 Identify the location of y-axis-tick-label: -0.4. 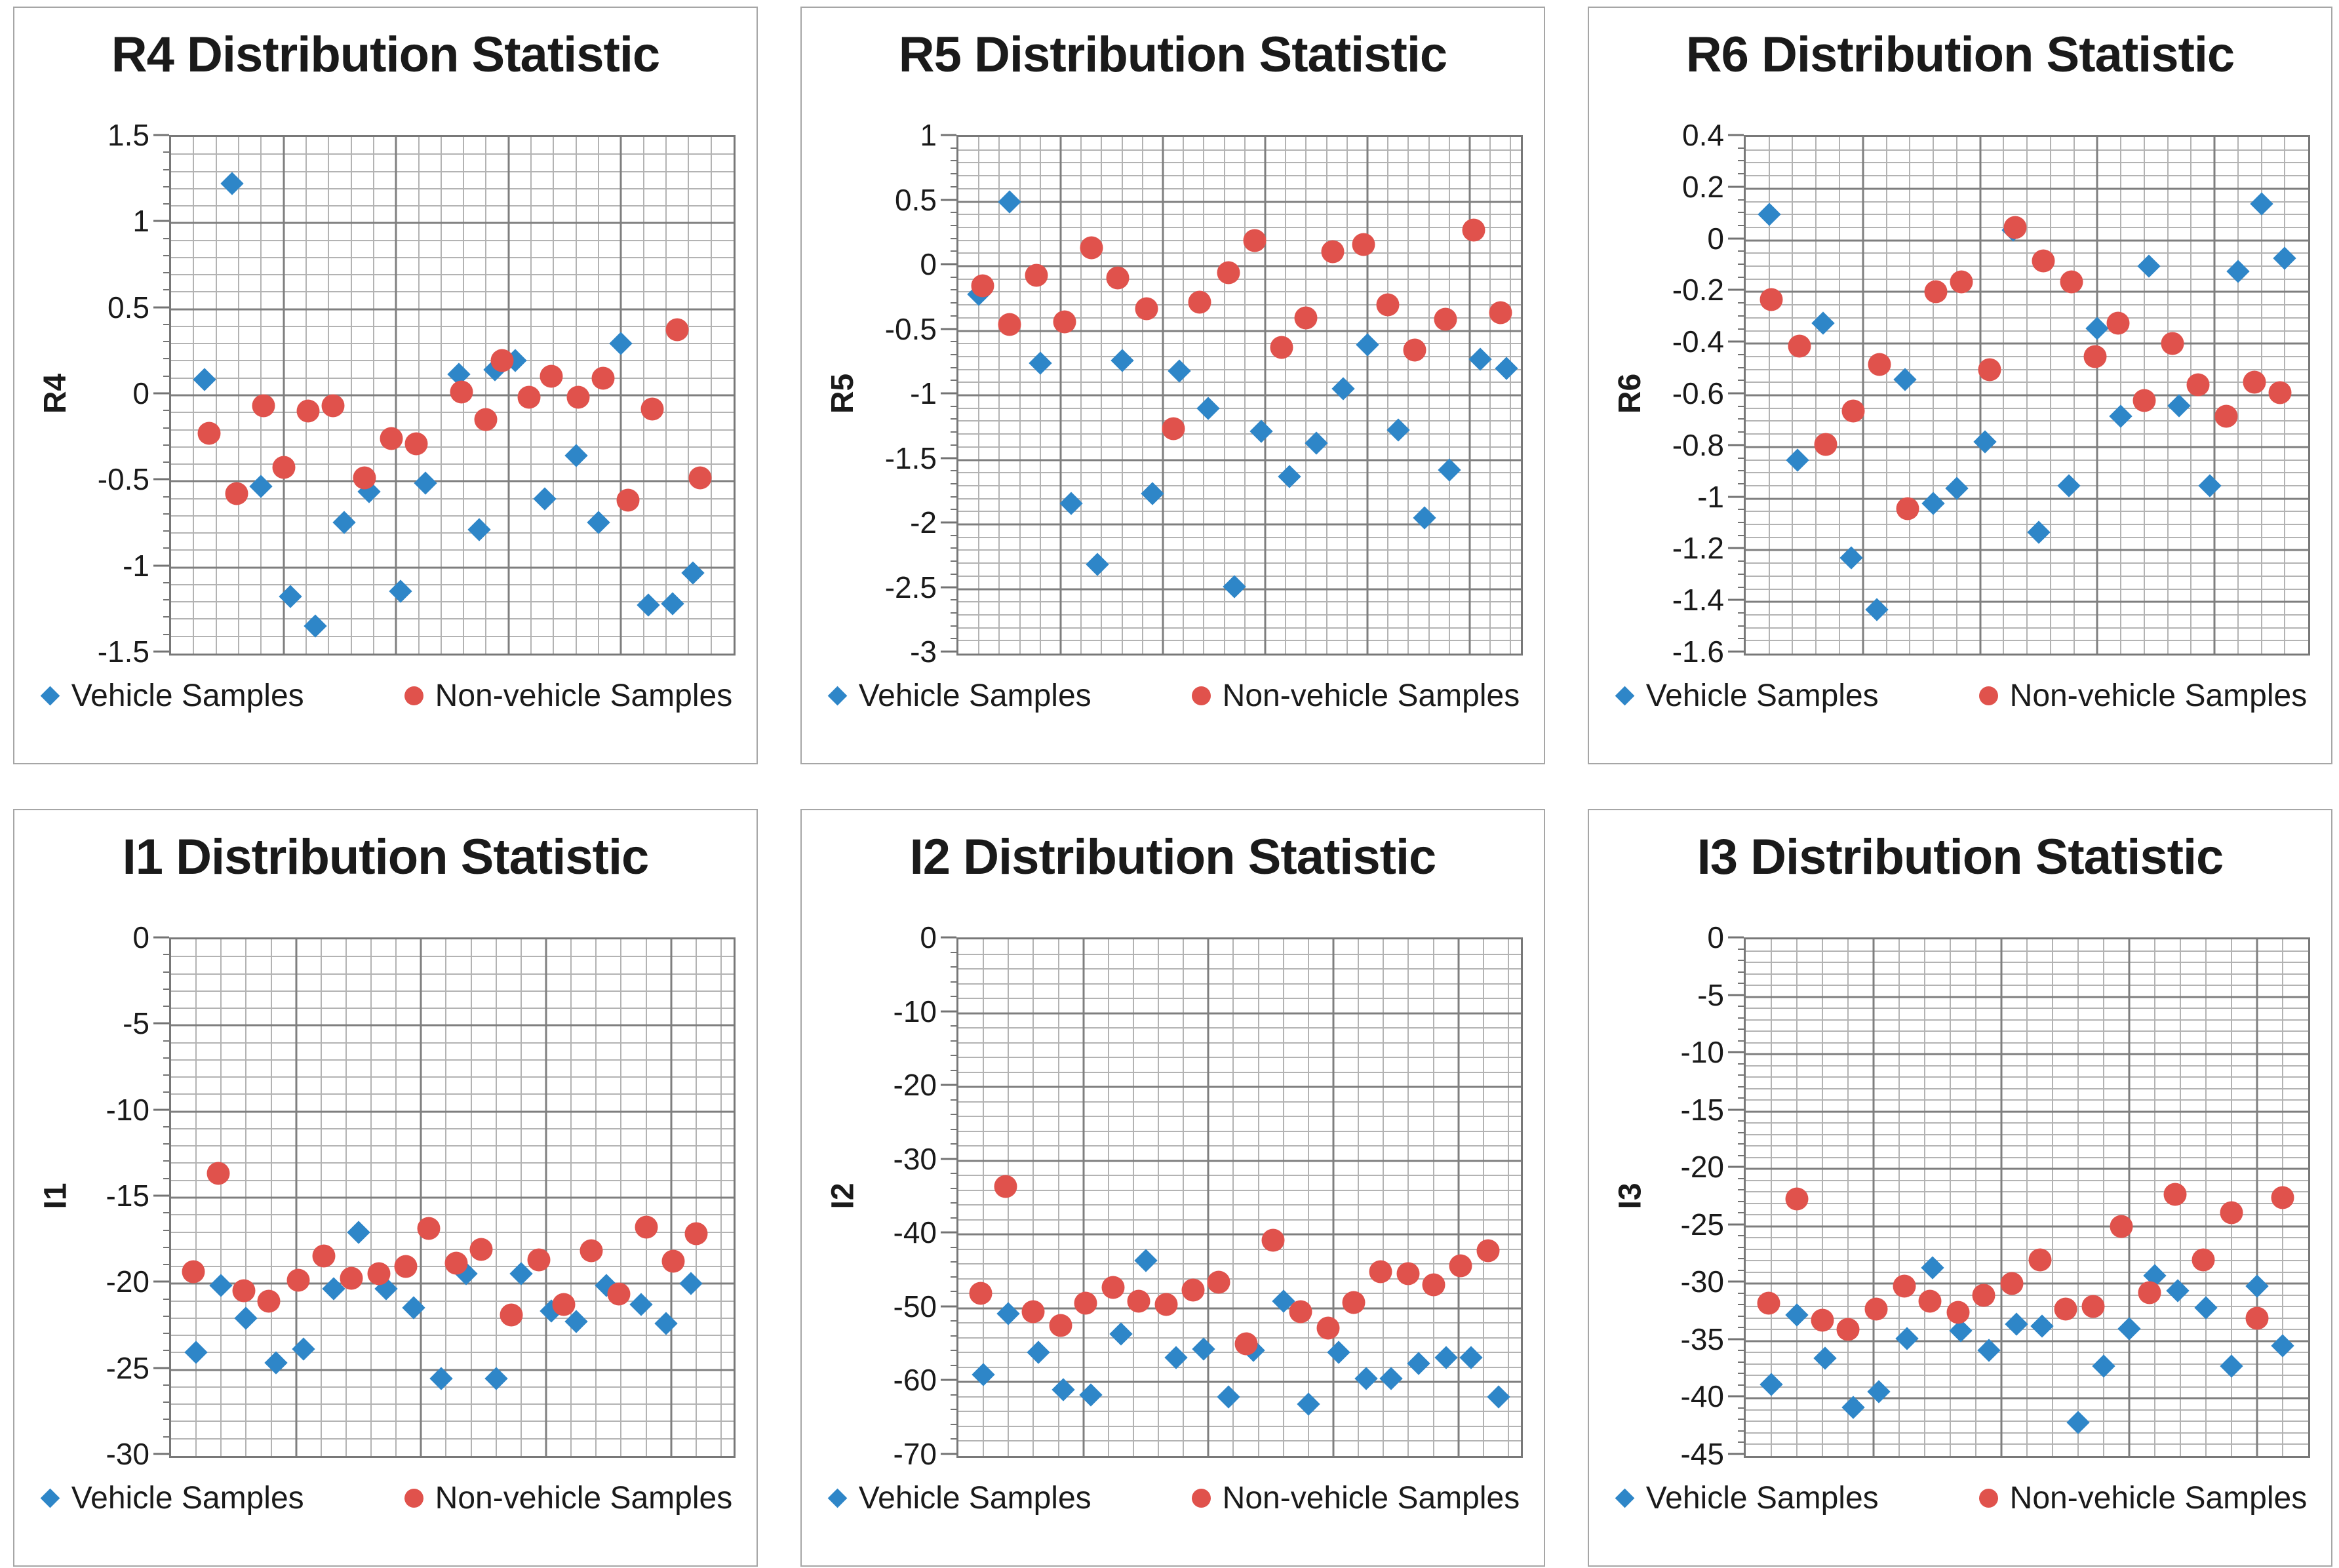
(1698, 341).